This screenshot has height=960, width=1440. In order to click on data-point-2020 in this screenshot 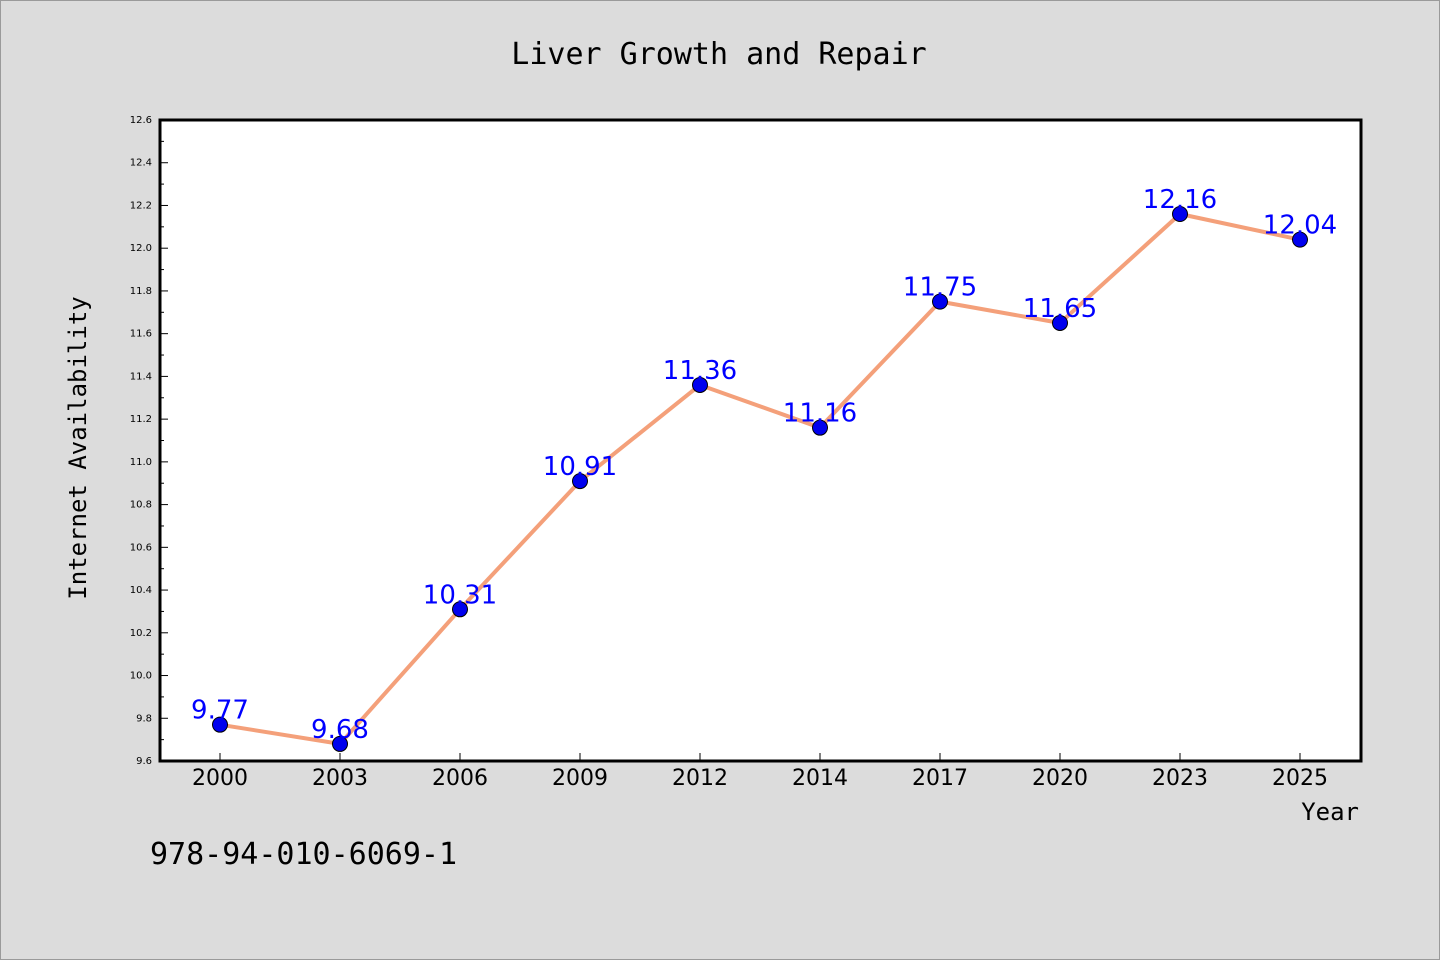, I will do `click(1060, 322)`.